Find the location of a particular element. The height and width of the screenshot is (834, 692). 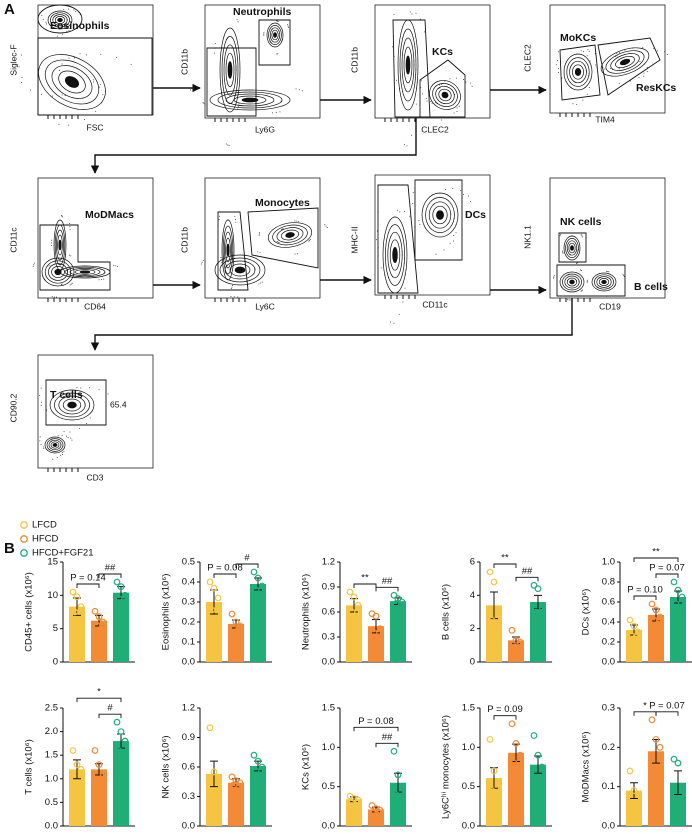

legend-label: HFCD+FGF21 is located at coordinates (63, 553).